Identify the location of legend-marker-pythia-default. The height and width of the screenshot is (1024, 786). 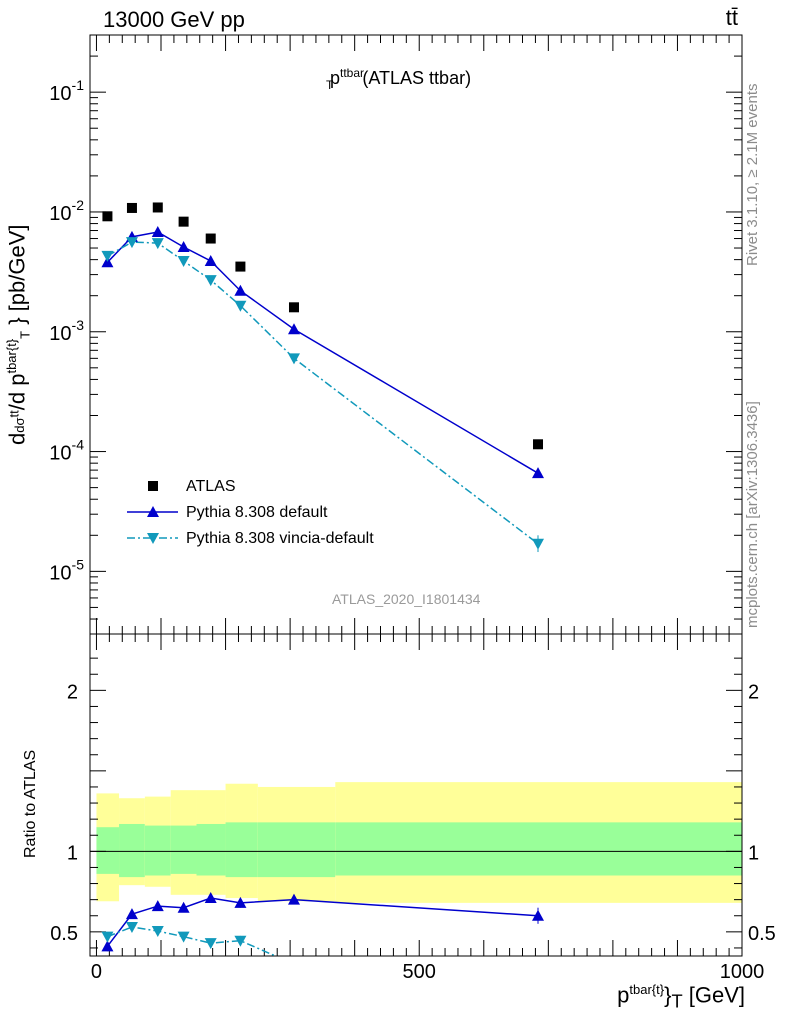
(153, 511).